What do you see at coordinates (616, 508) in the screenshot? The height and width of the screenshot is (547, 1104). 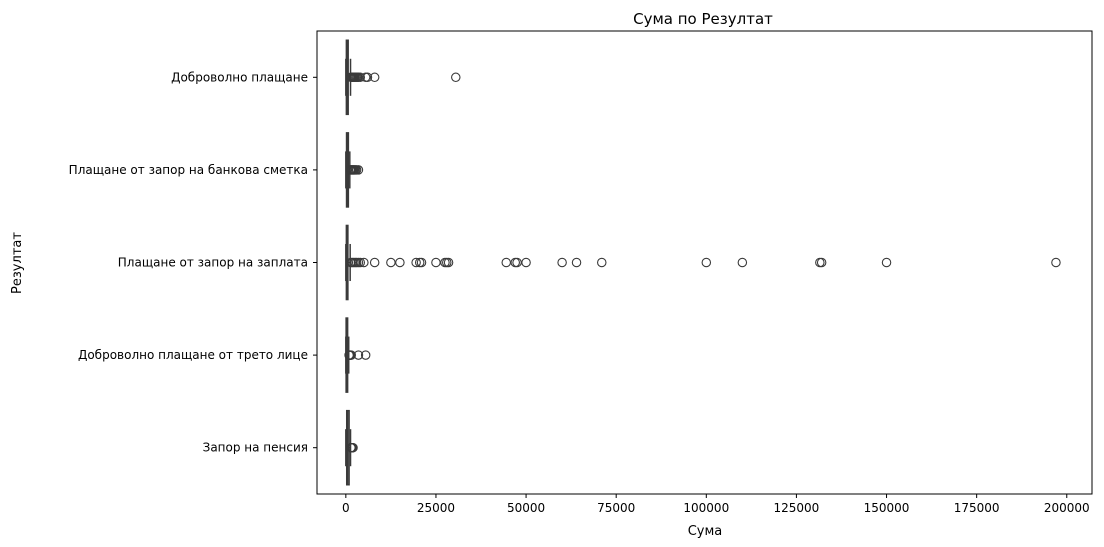 I see `x-tick-label: 75000` at bounding box center [616, 508].